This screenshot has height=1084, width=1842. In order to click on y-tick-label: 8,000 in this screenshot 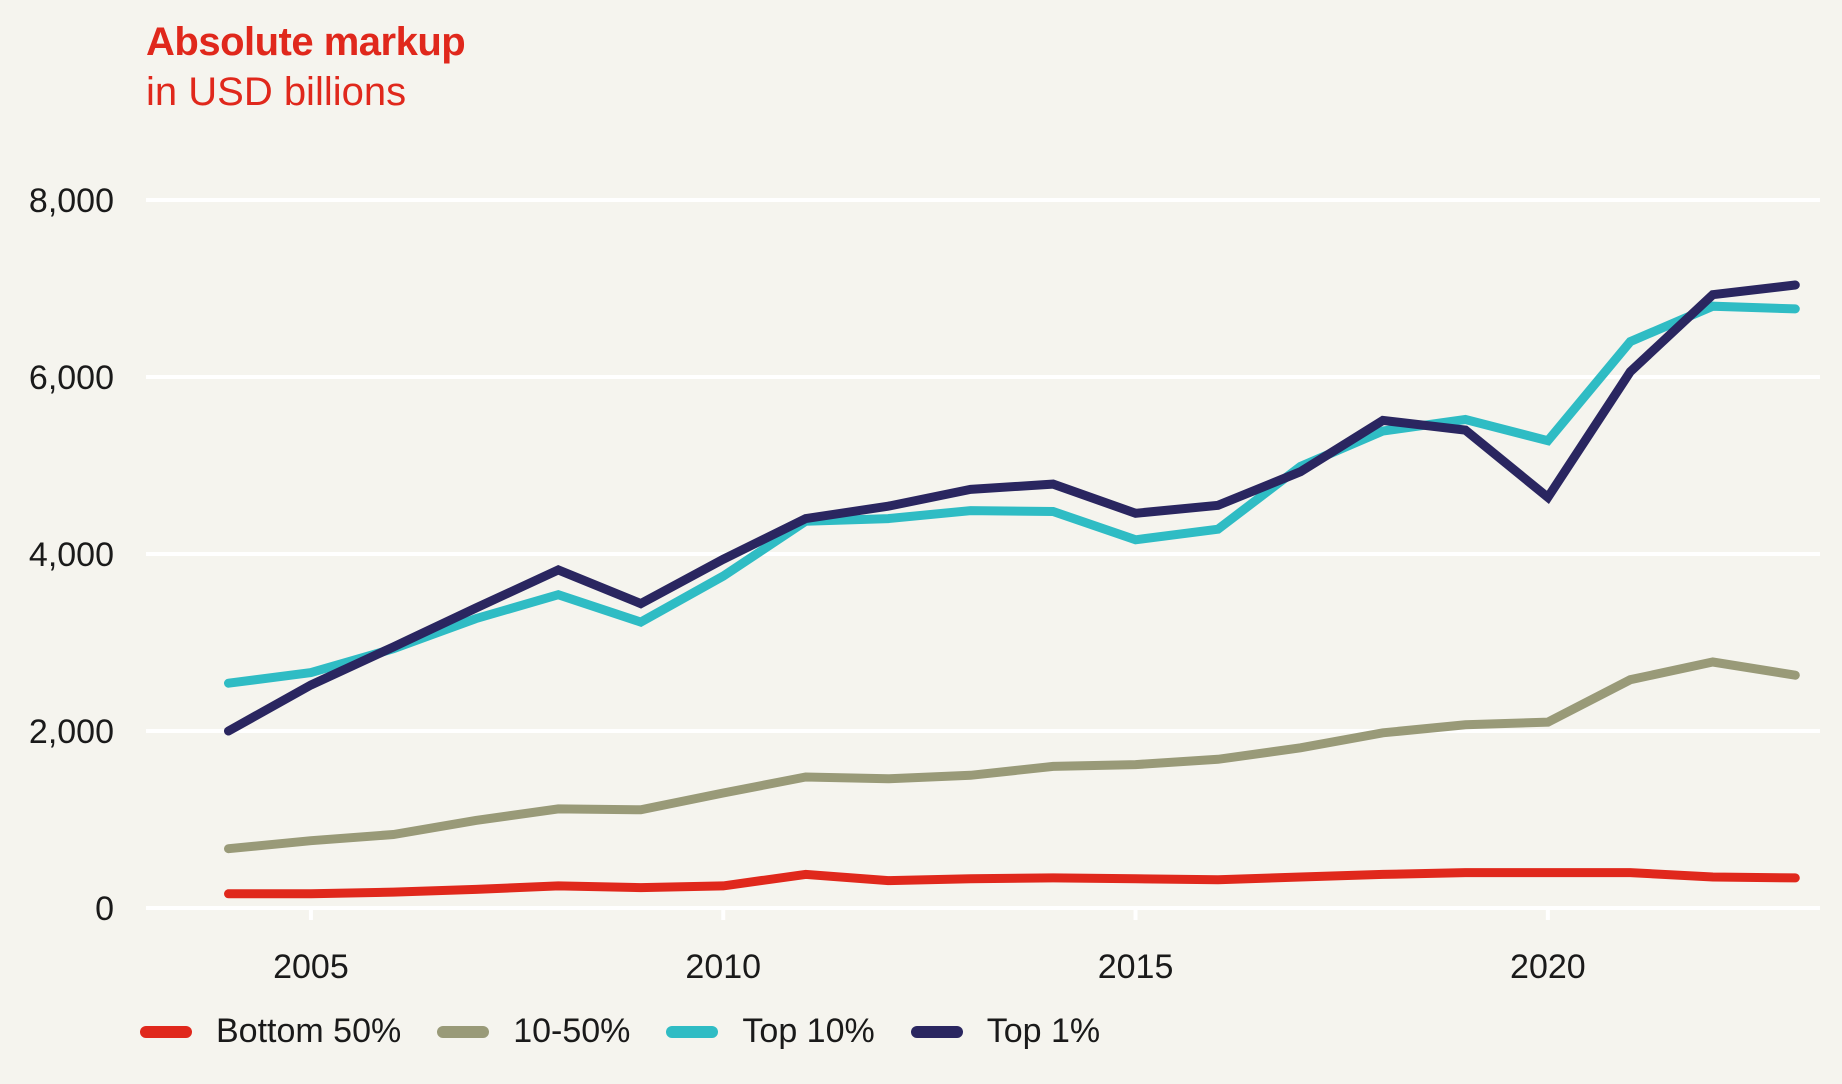, I will do `click(71, 201)`.